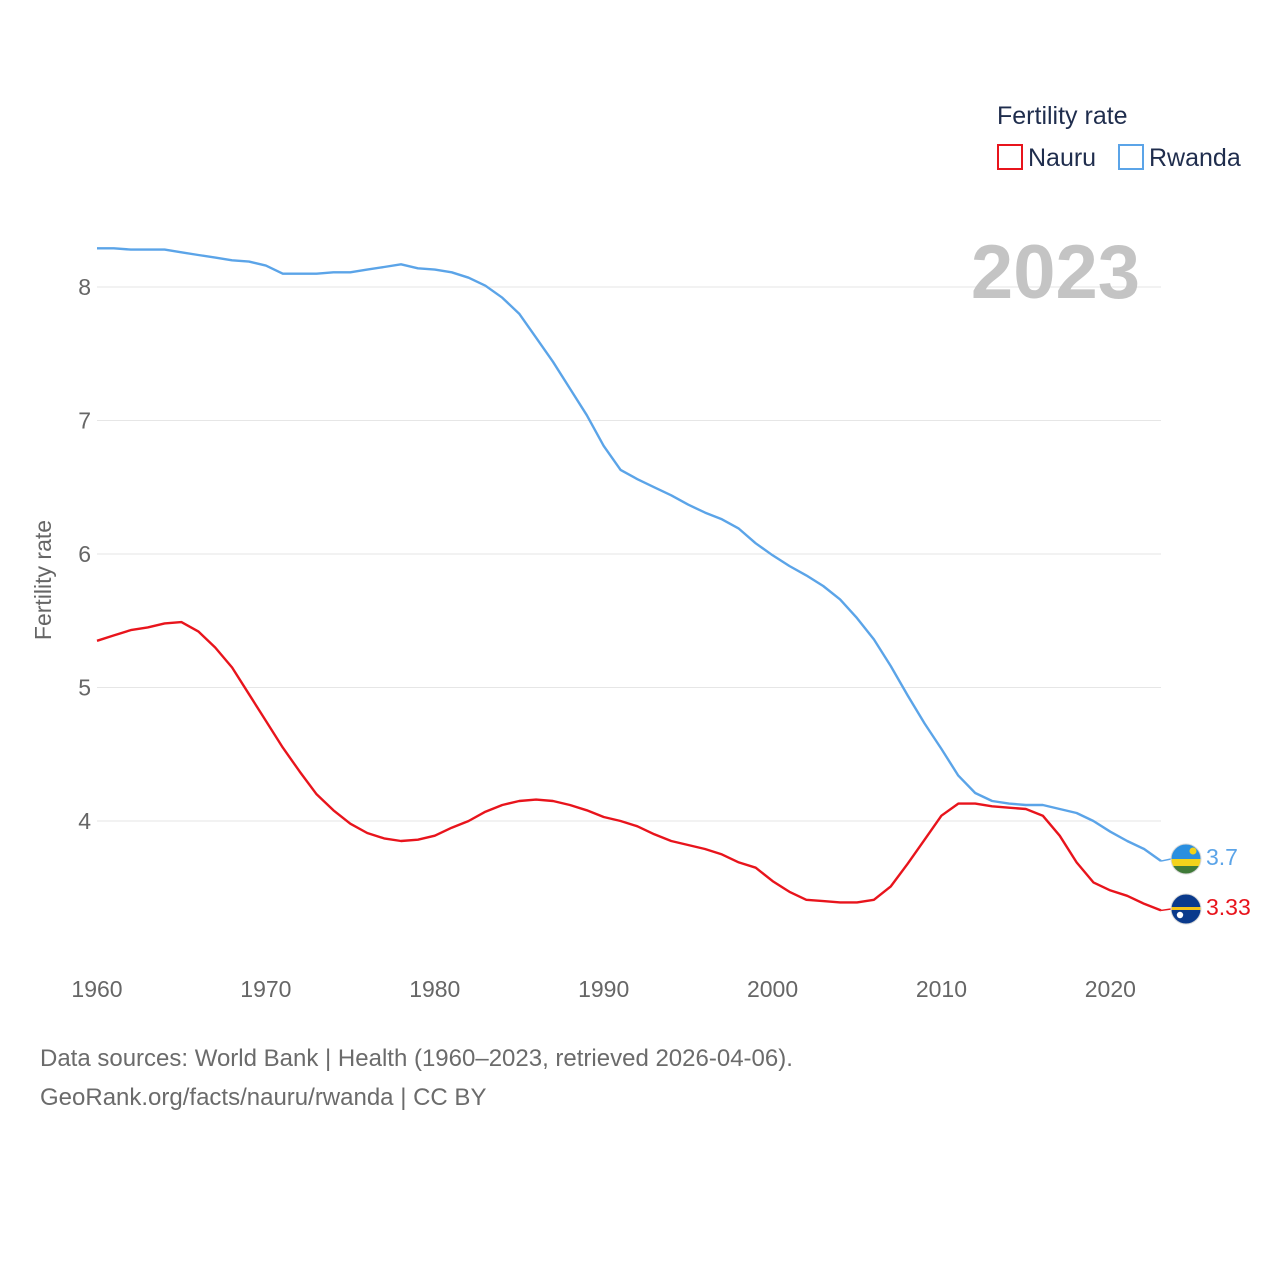 The width and height of the screenshot is (1280, 1280). I want to click on nauru-connector, so click(1166, 910).